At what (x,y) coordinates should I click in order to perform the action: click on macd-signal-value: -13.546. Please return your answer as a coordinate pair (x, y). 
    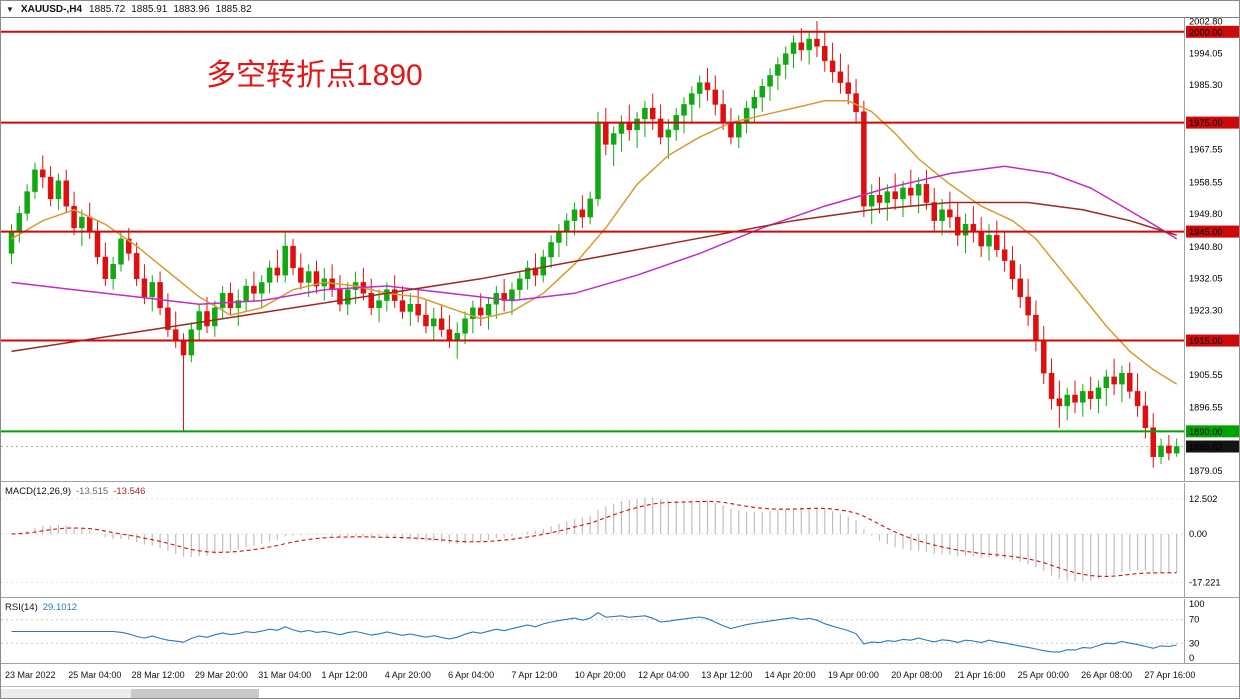
    Looking at the image, I should click on (129, 491).